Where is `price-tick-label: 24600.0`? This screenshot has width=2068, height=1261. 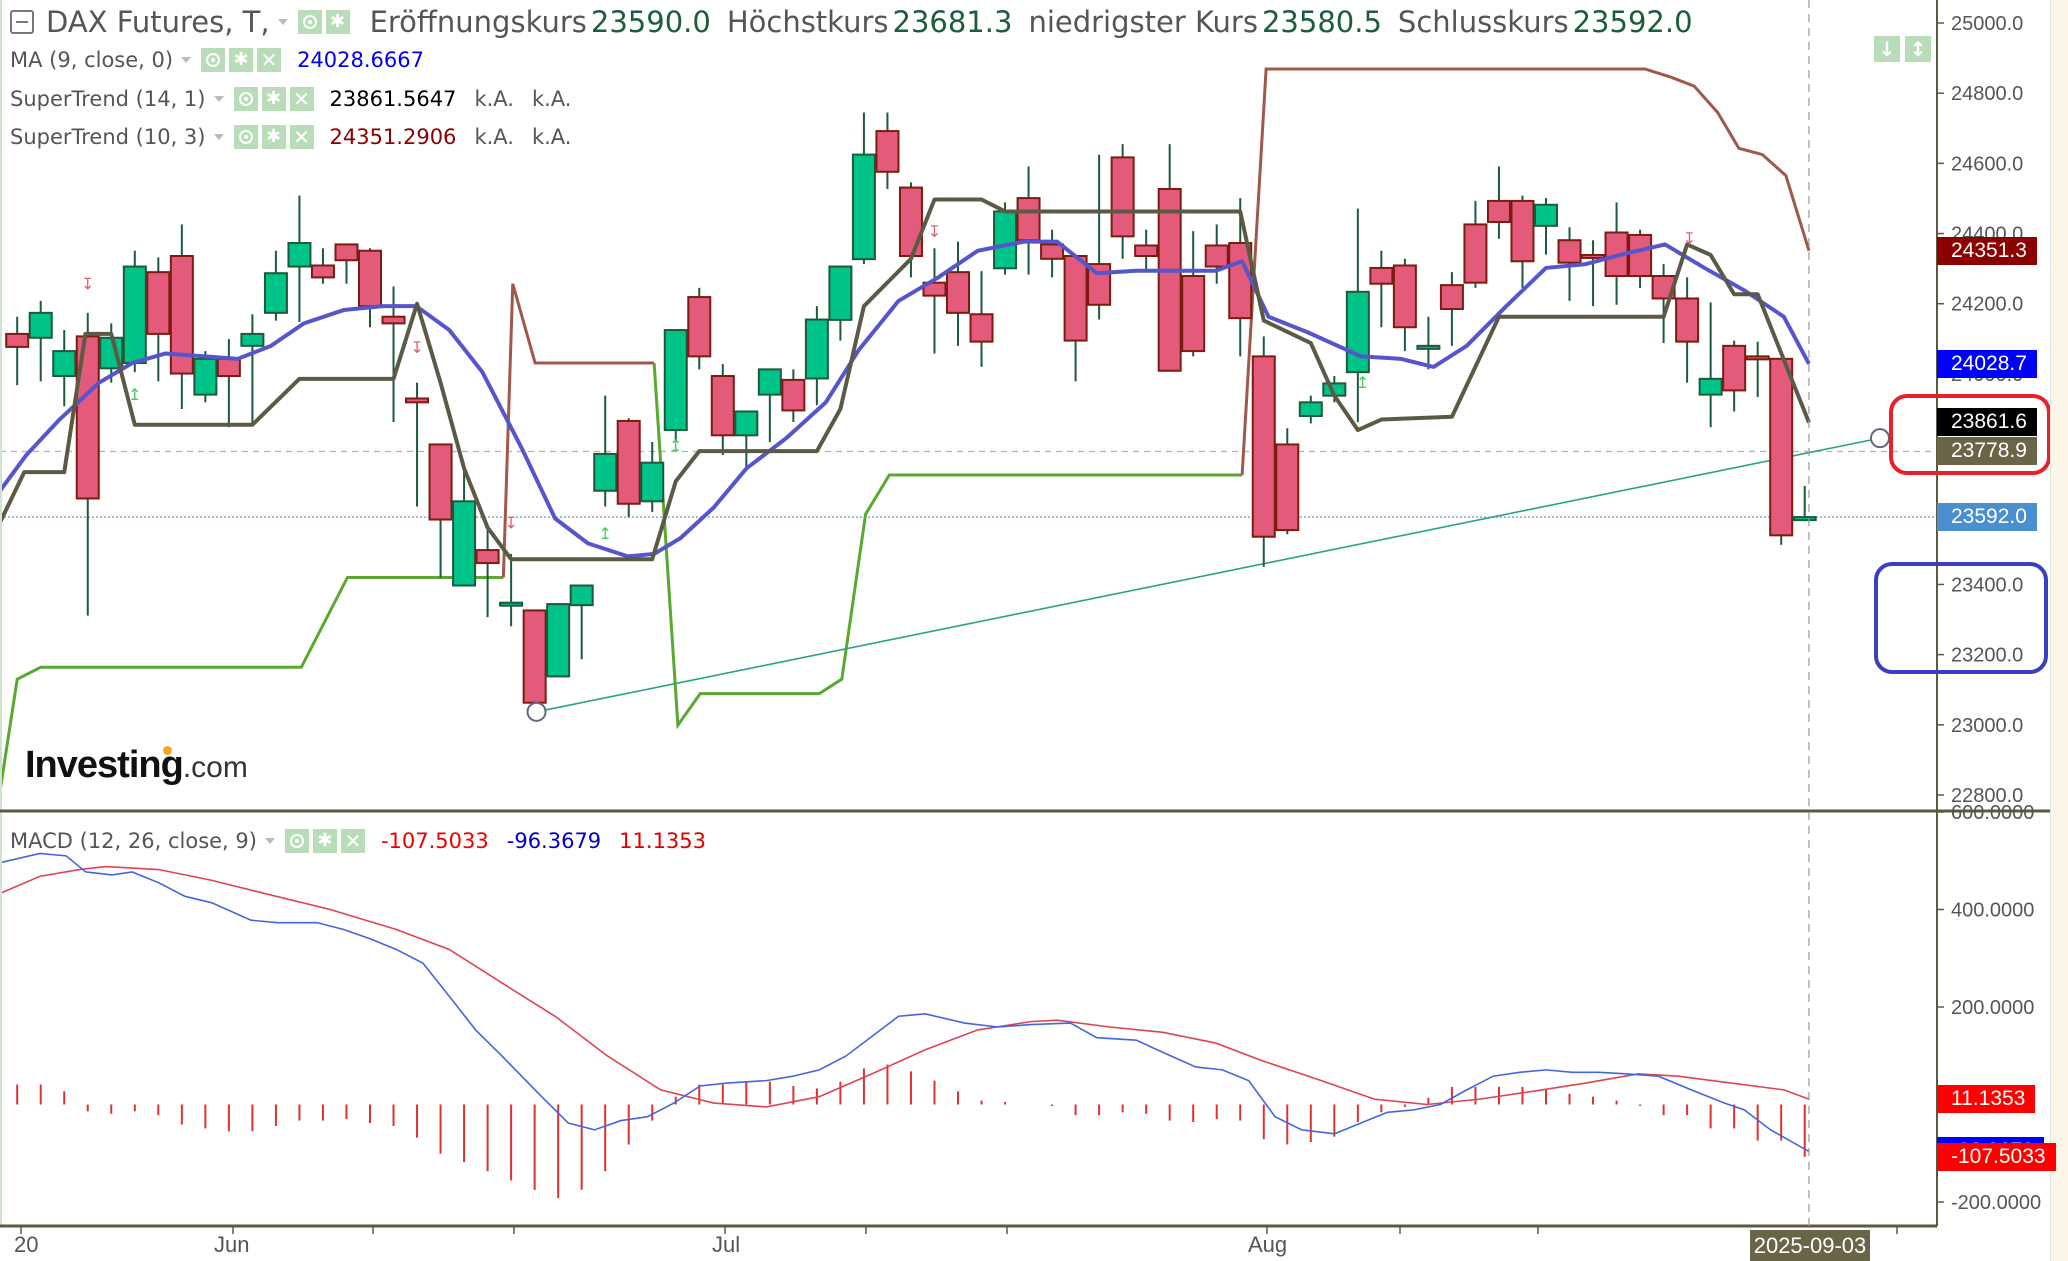 price-tick-label: 24600.0 is located at coordinates (1987, 164).